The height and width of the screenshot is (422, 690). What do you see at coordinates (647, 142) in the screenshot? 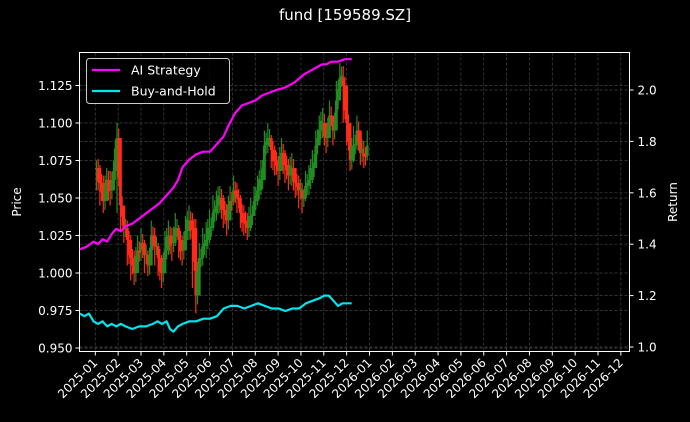
I see `right-tick-label: 1.8` at bounding box center [647, 142].